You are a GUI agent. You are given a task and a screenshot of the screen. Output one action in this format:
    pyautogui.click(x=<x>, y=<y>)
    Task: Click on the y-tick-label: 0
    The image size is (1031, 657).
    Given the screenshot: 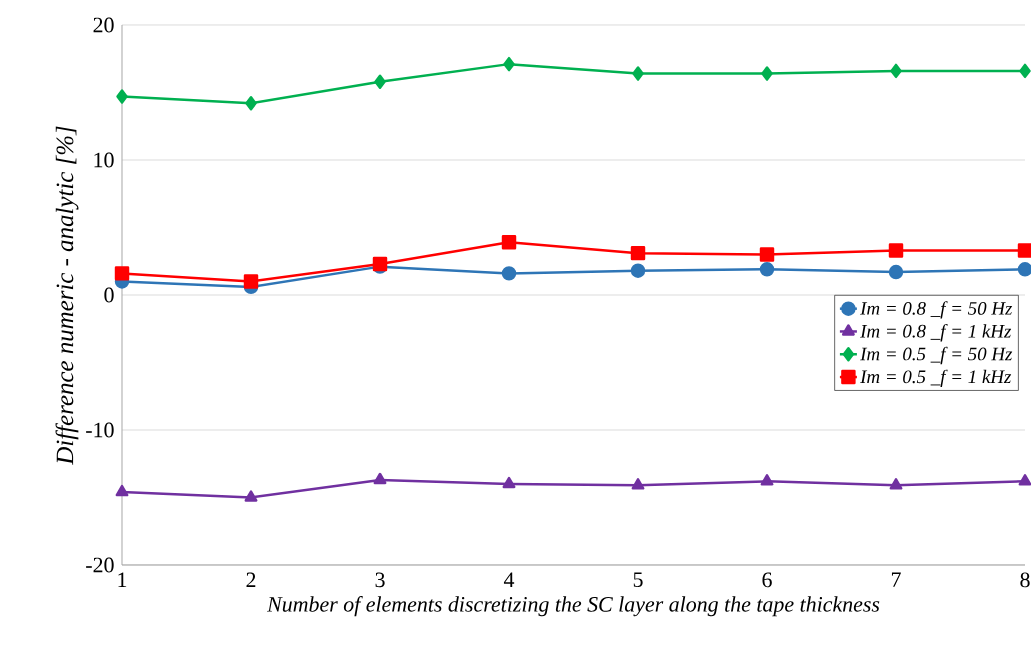 What is the action you would take?
    pyautogui.click(x=109, y=295)
    